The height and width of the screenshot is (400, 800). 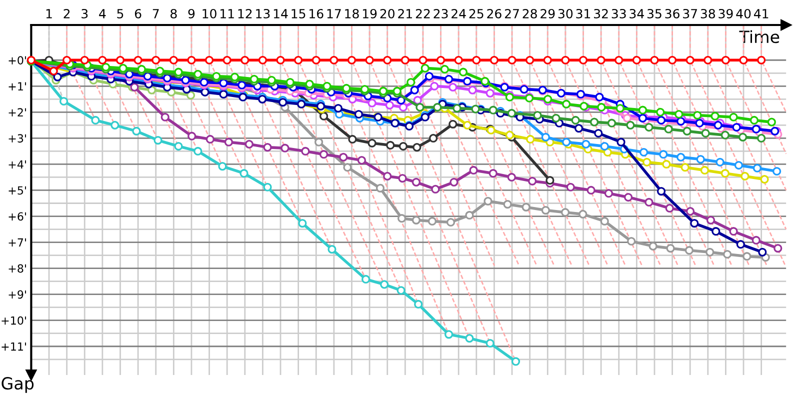 I want to click on y-tick-label: +10', so click(x=14, y=320).